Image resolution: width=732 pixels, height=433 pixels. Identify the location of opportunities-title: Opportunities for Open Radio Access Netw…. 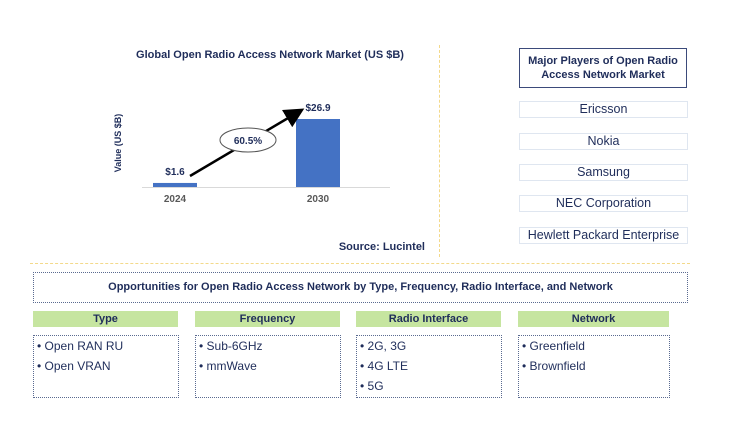
(360, 287).